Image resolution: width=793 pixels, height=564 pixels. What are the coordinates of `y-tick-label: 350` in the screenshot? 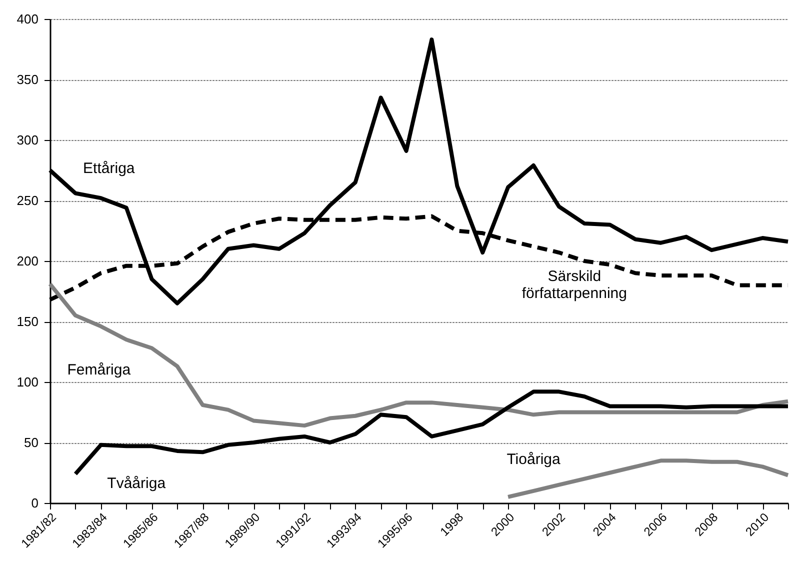 It's located at (27, 79).